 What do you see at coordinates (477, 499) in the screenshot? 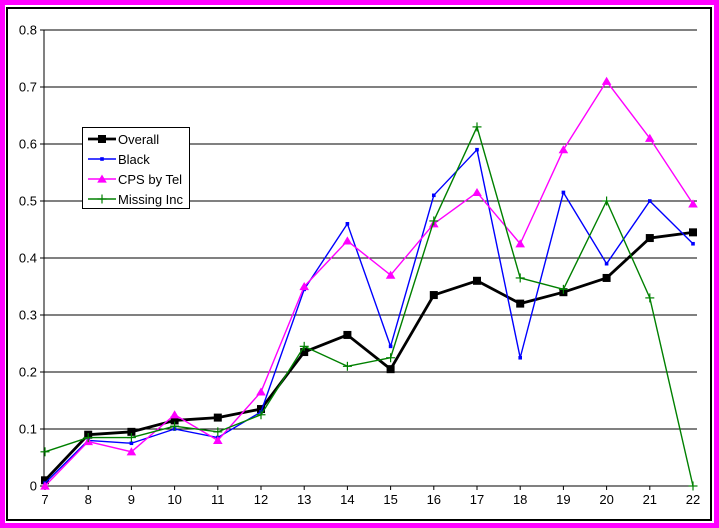
I see `x-axis-tick-label: 17` at bounding box center [477, 499].